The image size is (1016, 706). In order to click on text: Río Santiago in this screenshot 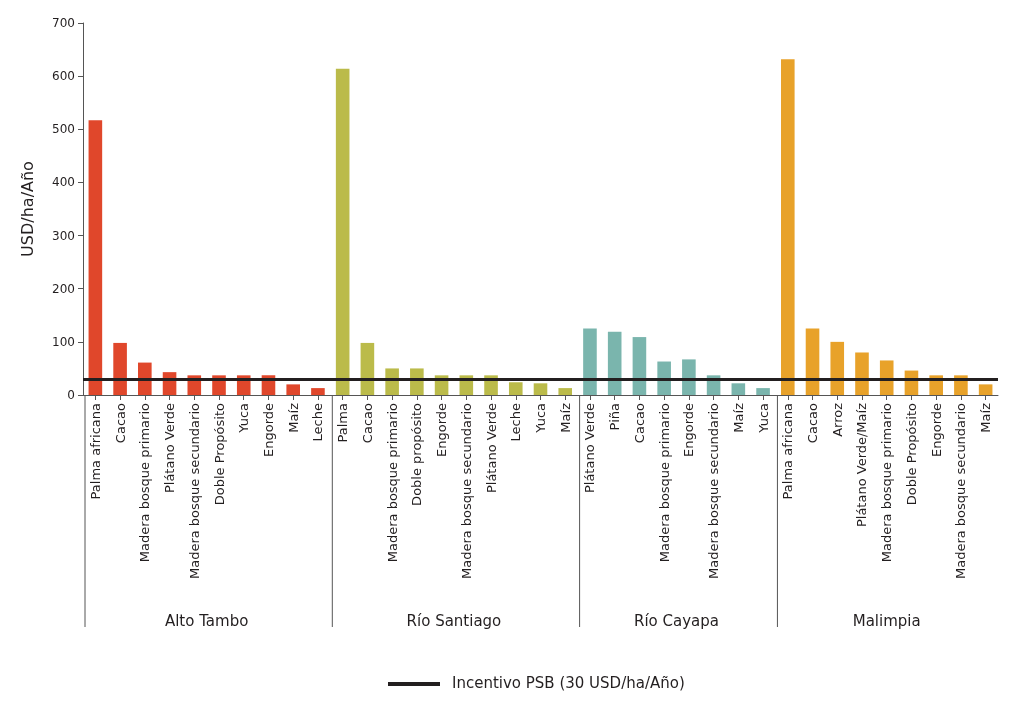, I will do `click(454, 620)`.